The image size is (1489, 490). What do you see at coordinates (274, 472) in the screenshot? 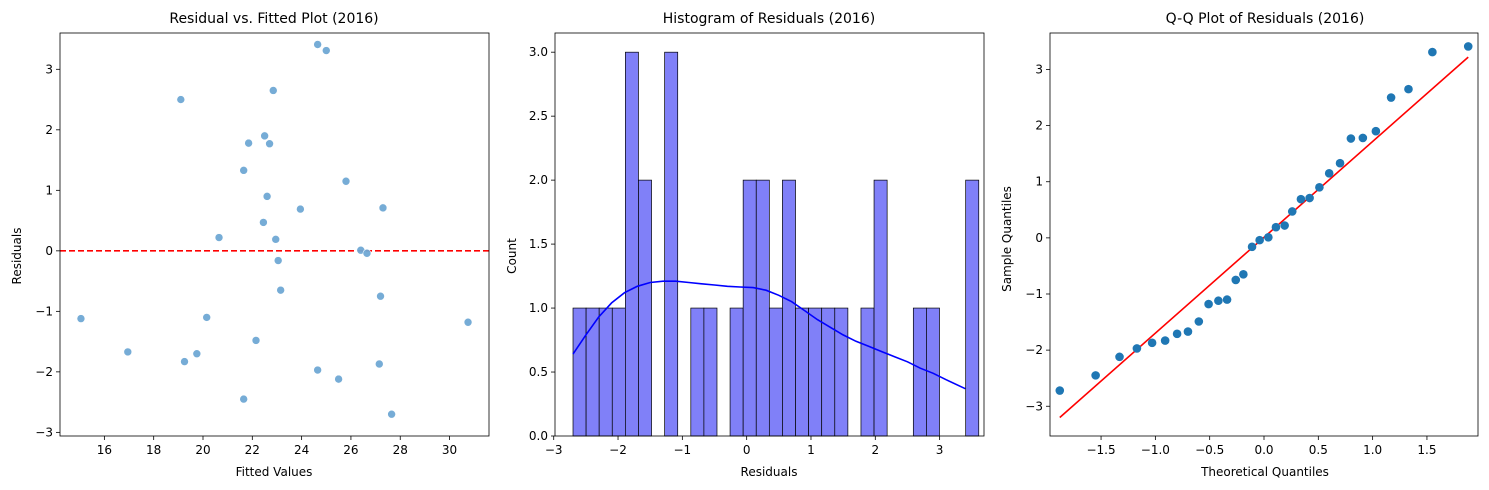
I see `residual-vs-fitted-xlabel: Fitted Values` at bounding box center [274, 472].